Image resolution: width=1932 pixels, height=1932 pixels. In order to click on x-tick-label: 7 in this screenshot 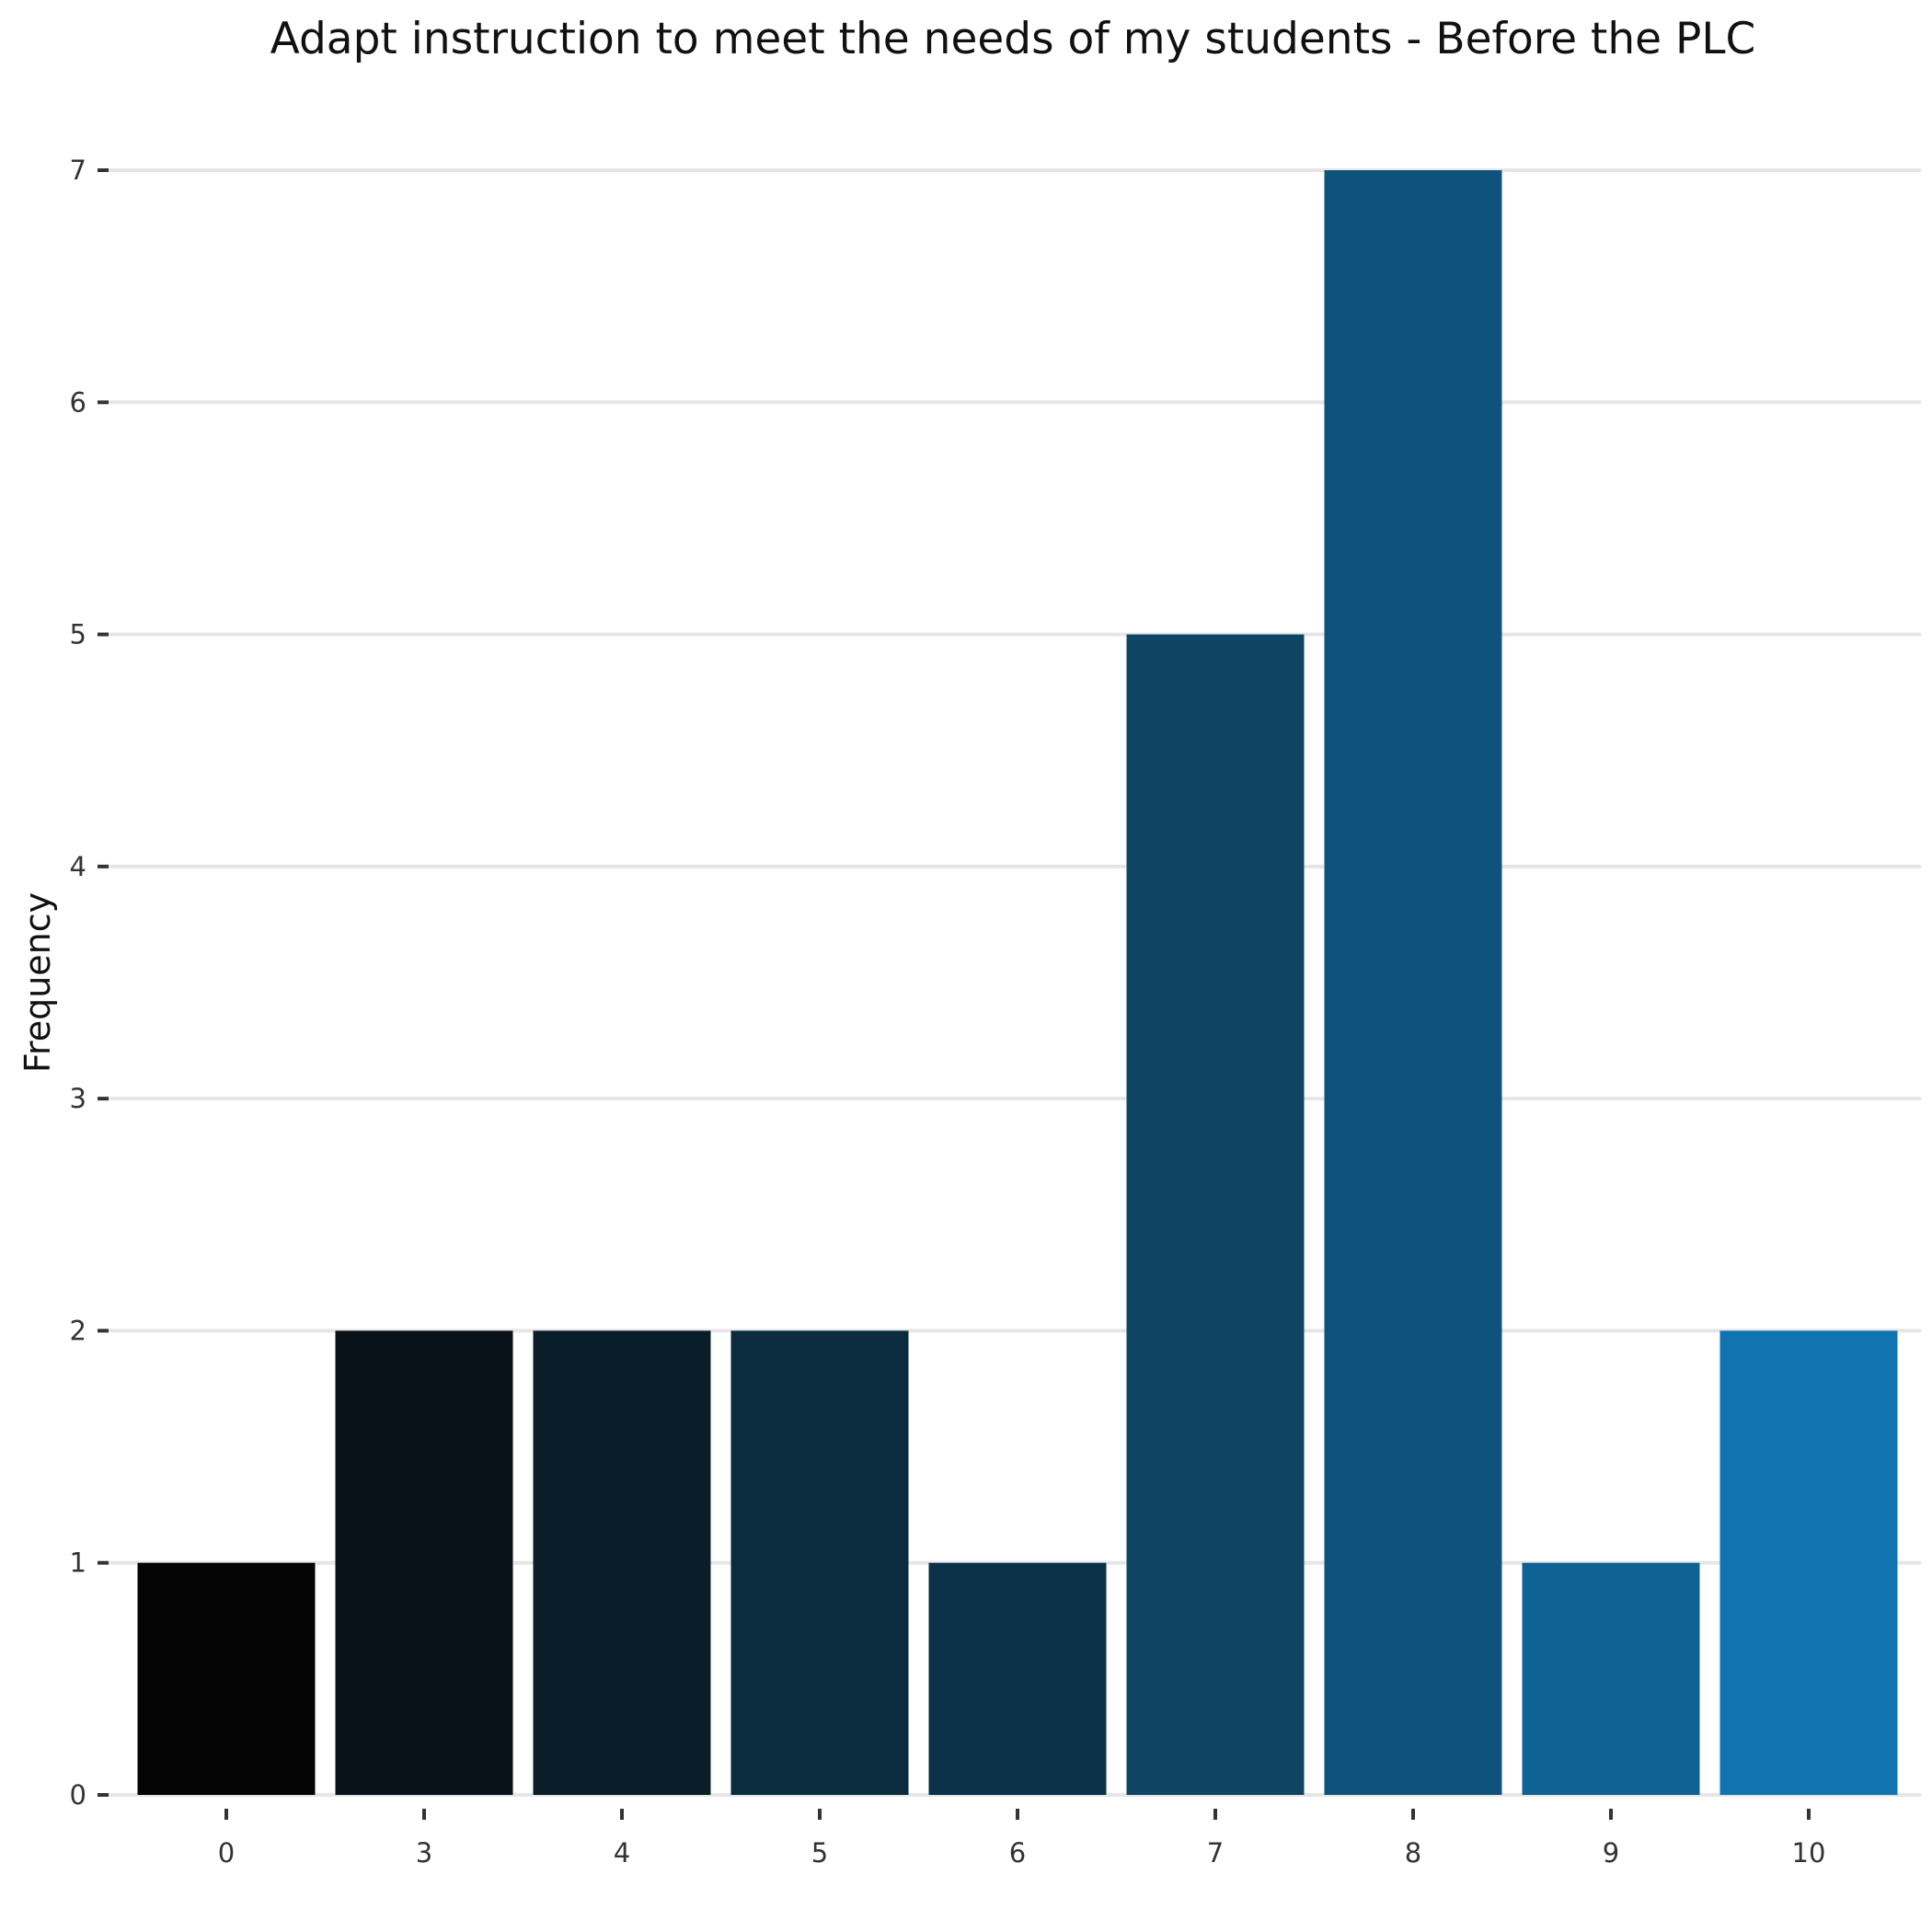, I will do `click(1215, 1853)`.